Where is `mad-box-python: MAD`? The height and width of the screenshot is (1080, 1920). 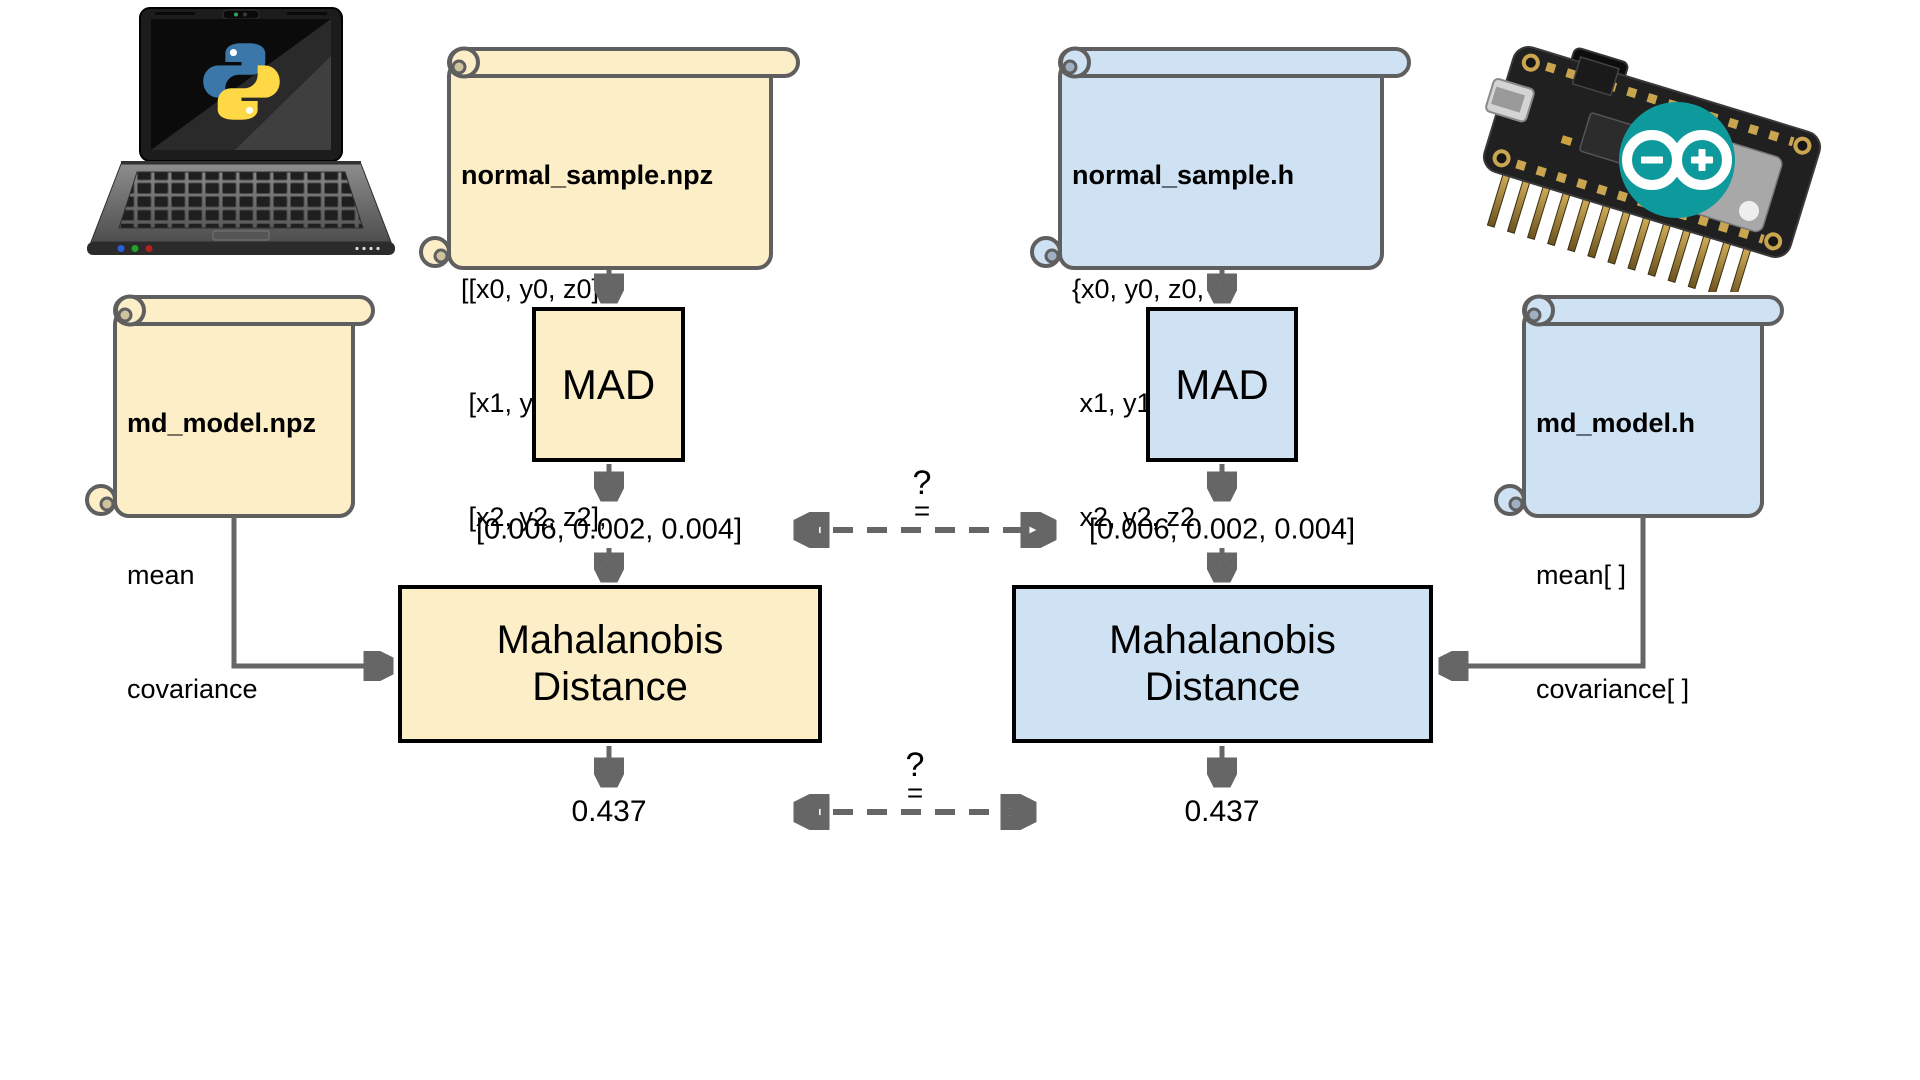 mad-box-python: MAD is located at coordinates (608, 384).